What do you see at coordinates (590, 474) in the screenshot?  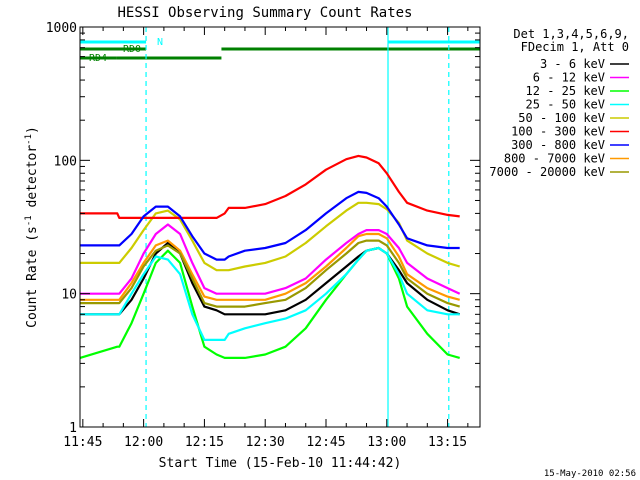 I see `generation-timestamp: 15-May-2010 02:56` at bounding box center [590, 474].